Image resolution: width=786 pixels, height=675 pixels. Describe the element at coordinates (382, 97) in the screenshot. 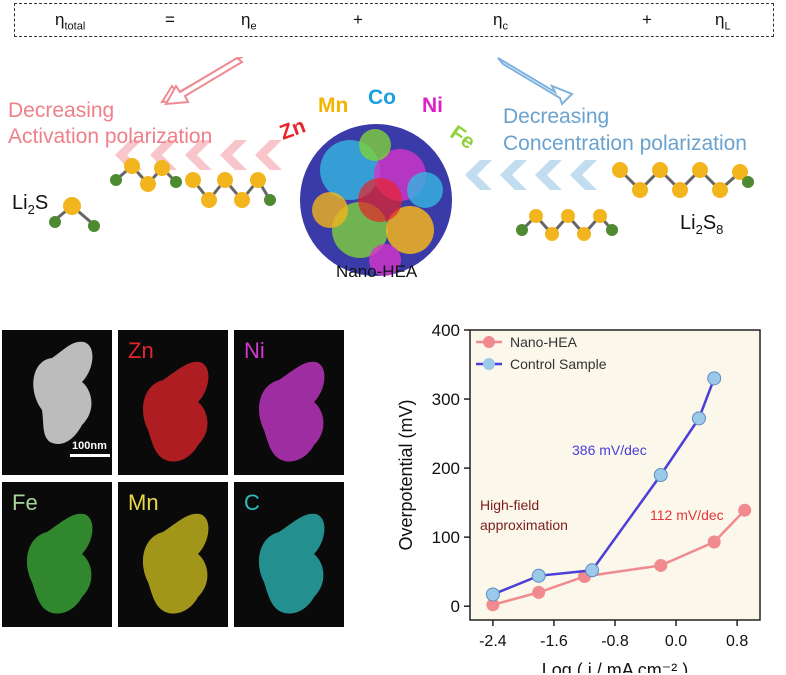

I see `element-label-co: Co` at that location.